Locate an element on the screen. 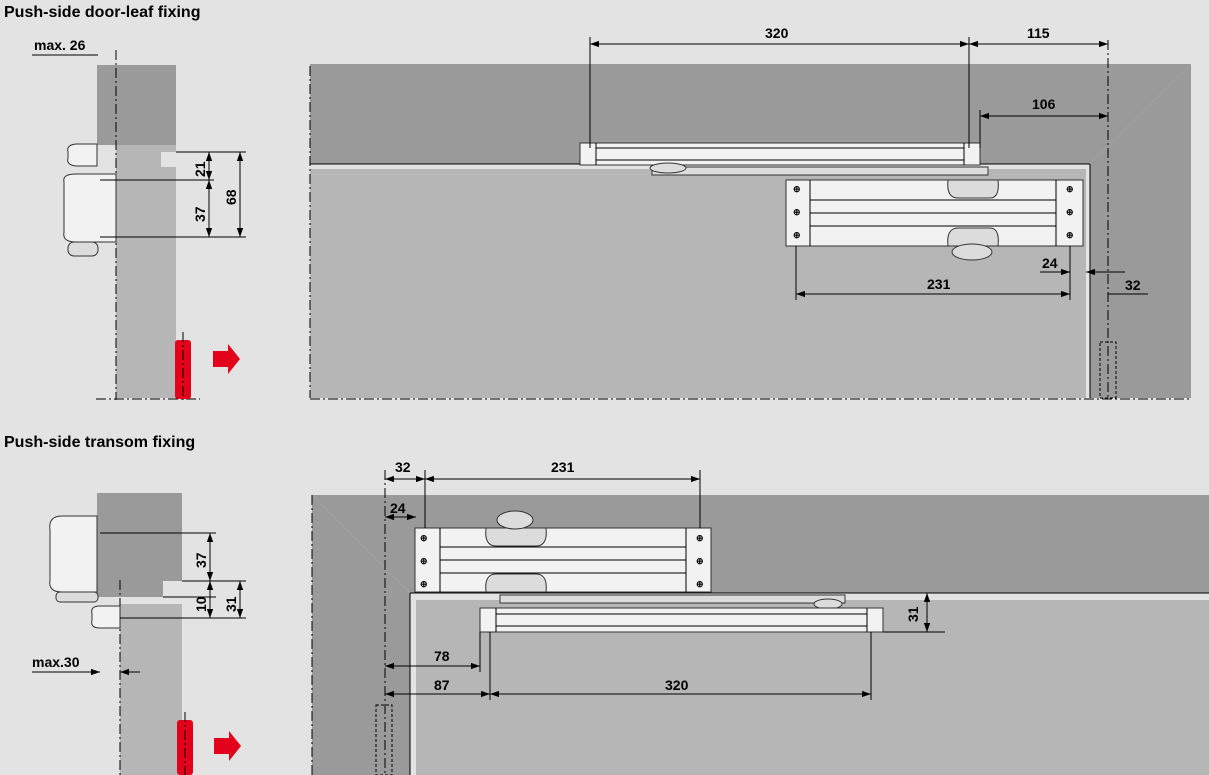 This screenshot has width=1209, height=775. dim-78: 78 is located at coordinates (442, 656).